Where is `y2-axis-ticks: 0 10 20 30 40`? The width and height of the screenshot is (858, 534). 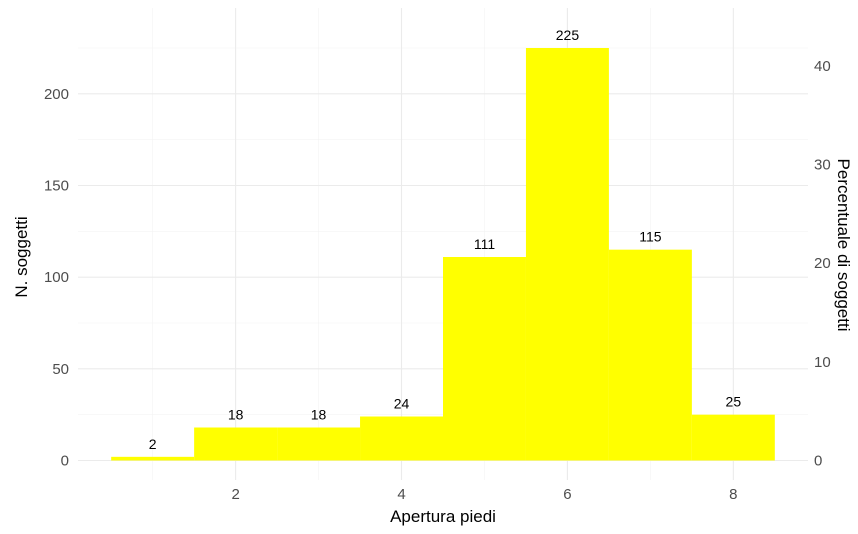 y2-axis-ticks: 0 10 20 30 40 is located at coordinates (822, 264).